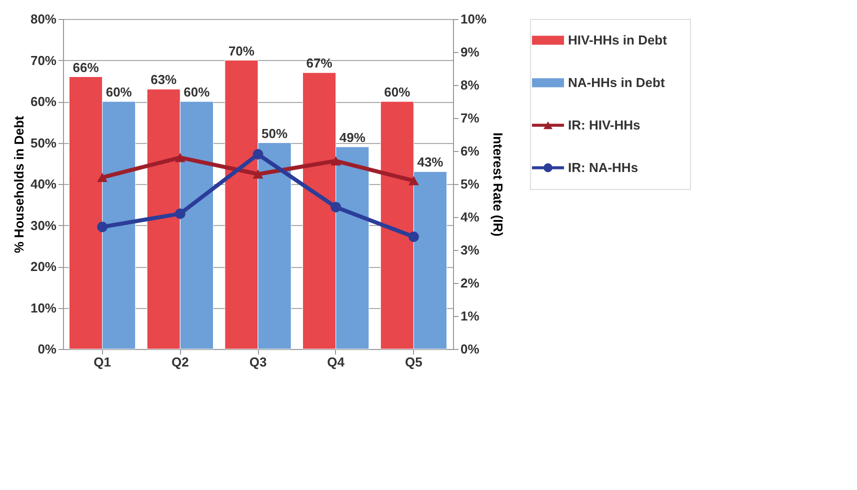 The image size is (857, 490). Describe the element at coordinates (164, 80) in the screenshot. I see `data-label: 63%` at that location.